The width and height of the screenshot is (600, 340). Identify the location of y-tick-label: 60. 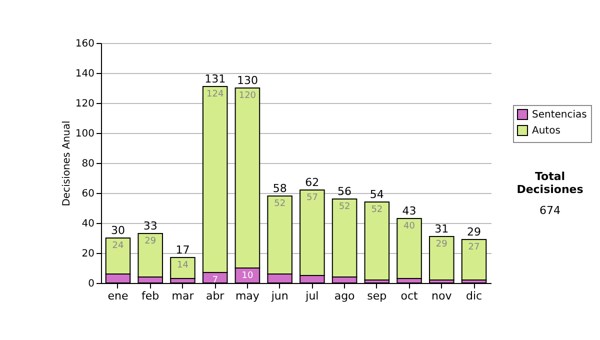
(88, 194).